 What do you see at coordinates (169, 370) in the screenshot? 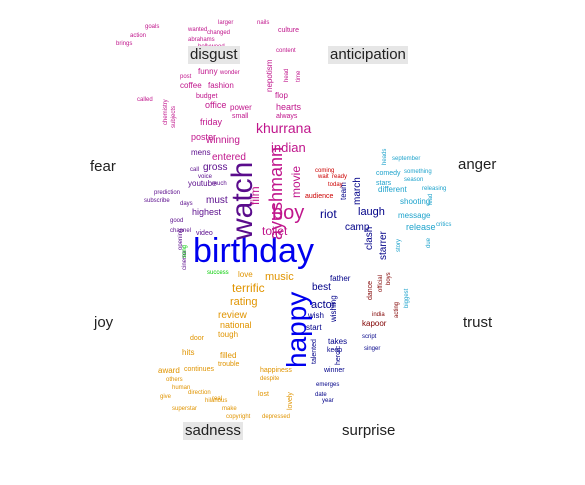
I see `cloud-word: award` at bounding box center [169, 370].